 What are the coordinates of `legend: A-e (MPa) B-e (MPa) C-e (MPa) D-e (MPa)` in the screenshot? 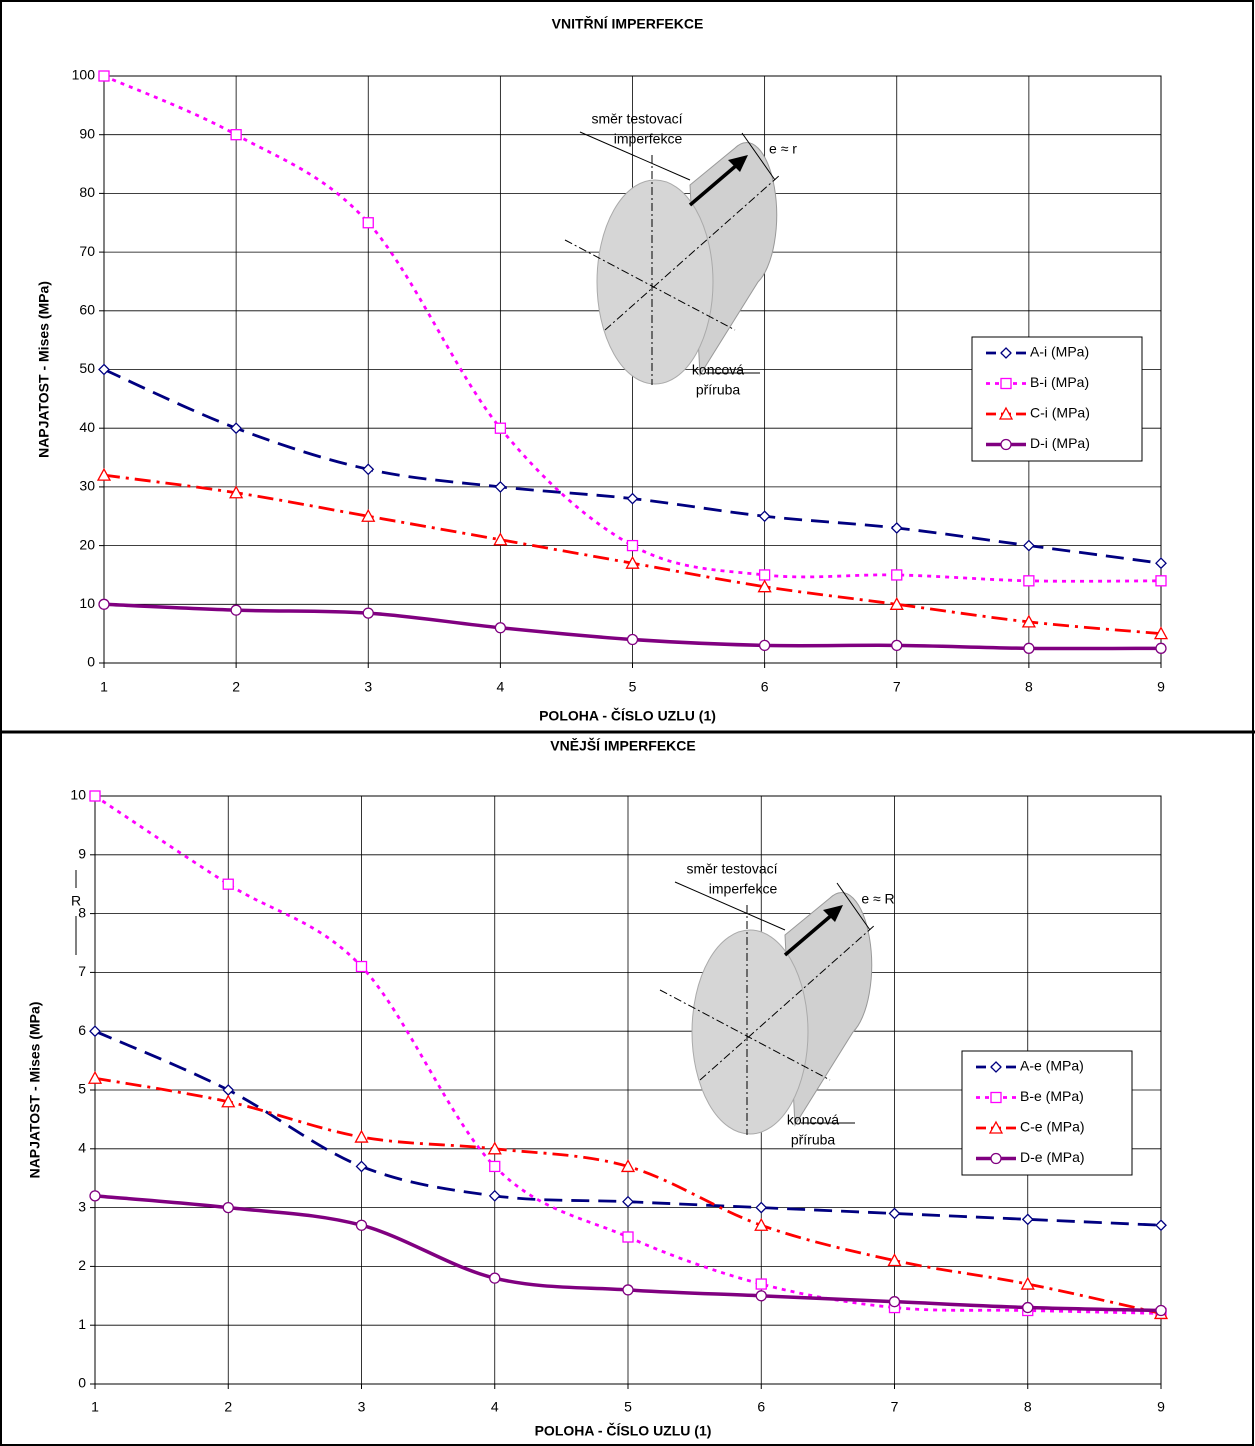 It's located at (1047, 1113).